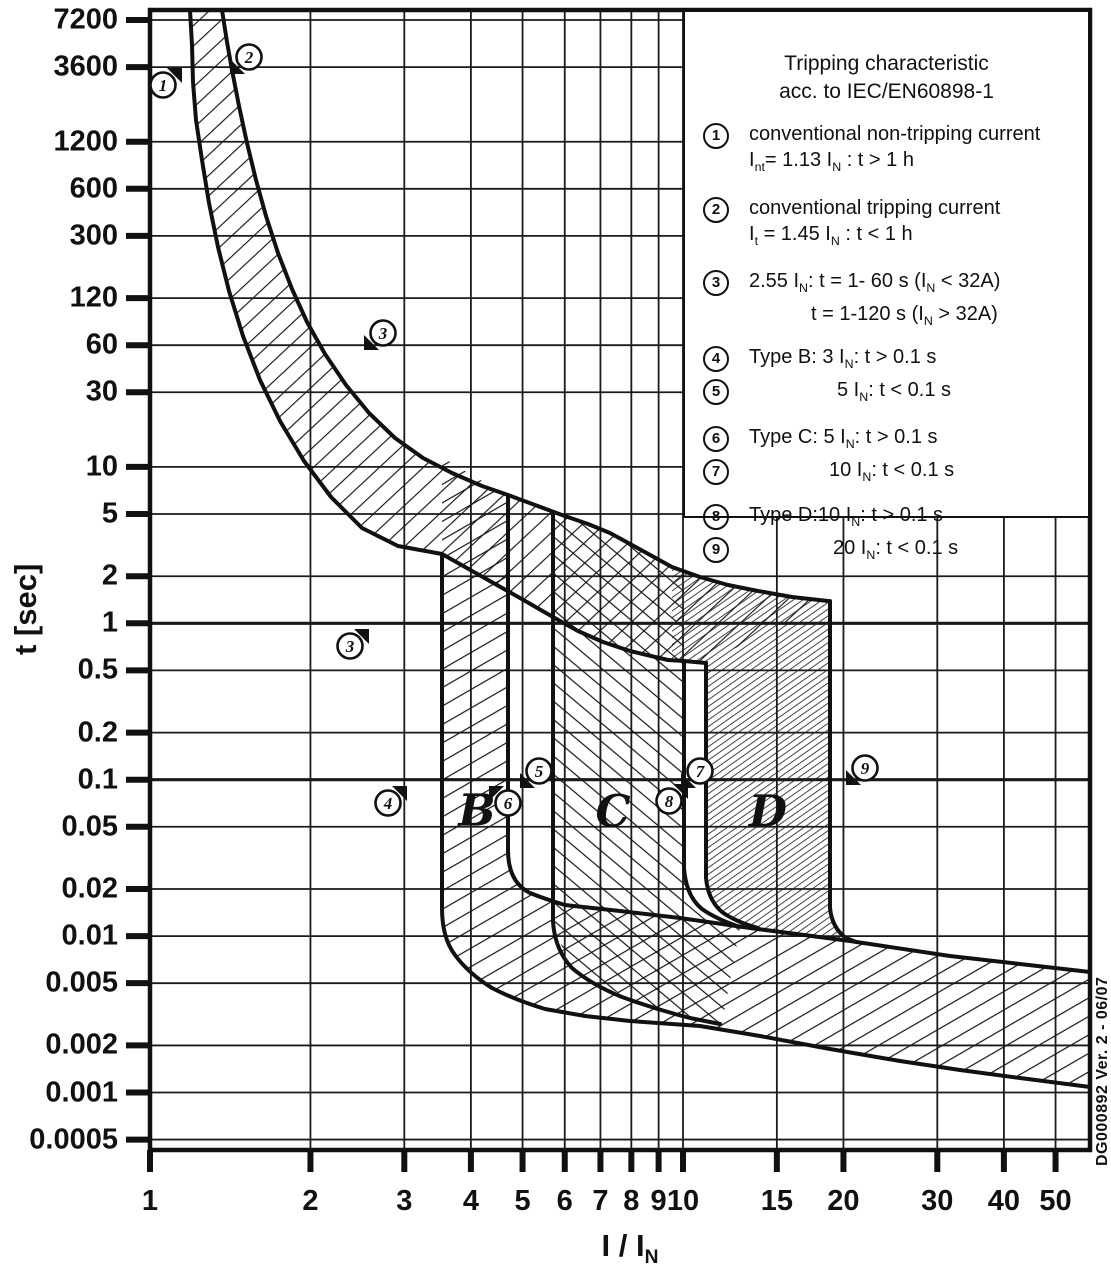 This screenshot has width=1111, height=1280. What do you see at coordinates (477, 811) in the screenshot?
I see `curve-letter-B: B` at bounding box center [477, 811].